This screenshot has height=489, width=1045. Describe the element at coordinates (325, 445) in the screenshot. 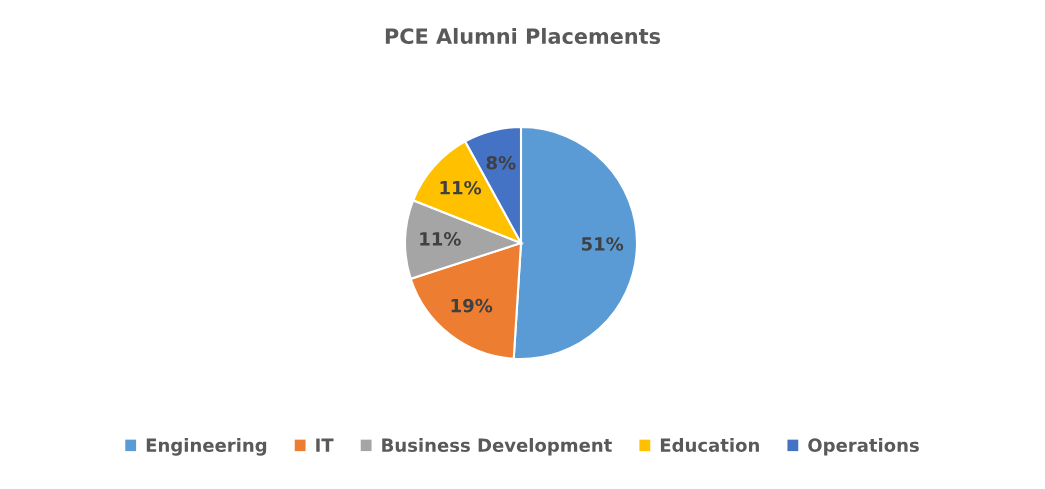

I see `legend-label: IT` at that location.